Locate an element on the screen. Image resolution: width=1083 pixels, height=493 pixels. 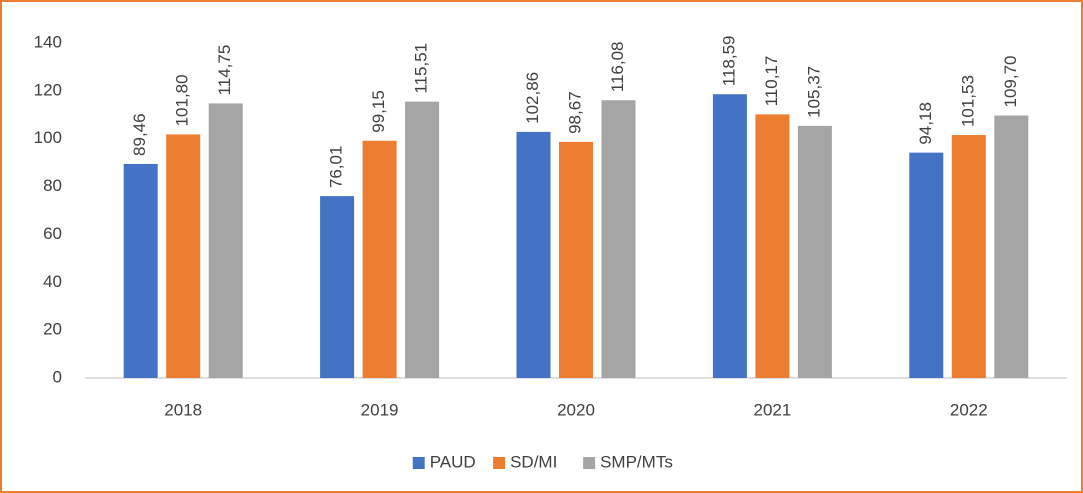
y-tick-label: 140 is located at coordinates (48, 41).